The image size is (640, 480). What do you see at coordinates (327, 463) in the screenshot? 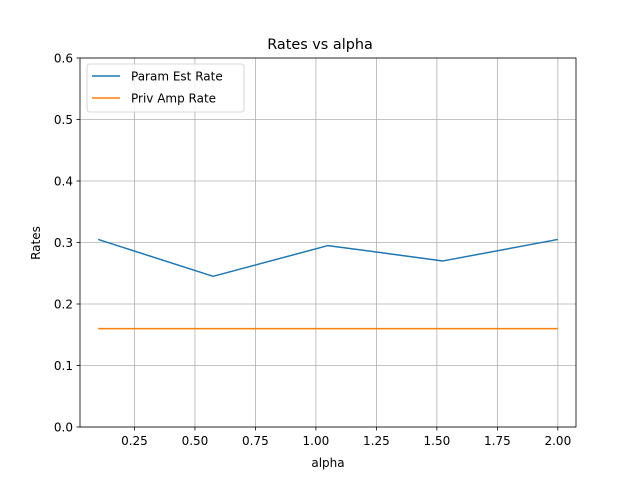
I see `x-axis-label: alpha` at bounding box center [327, 463].